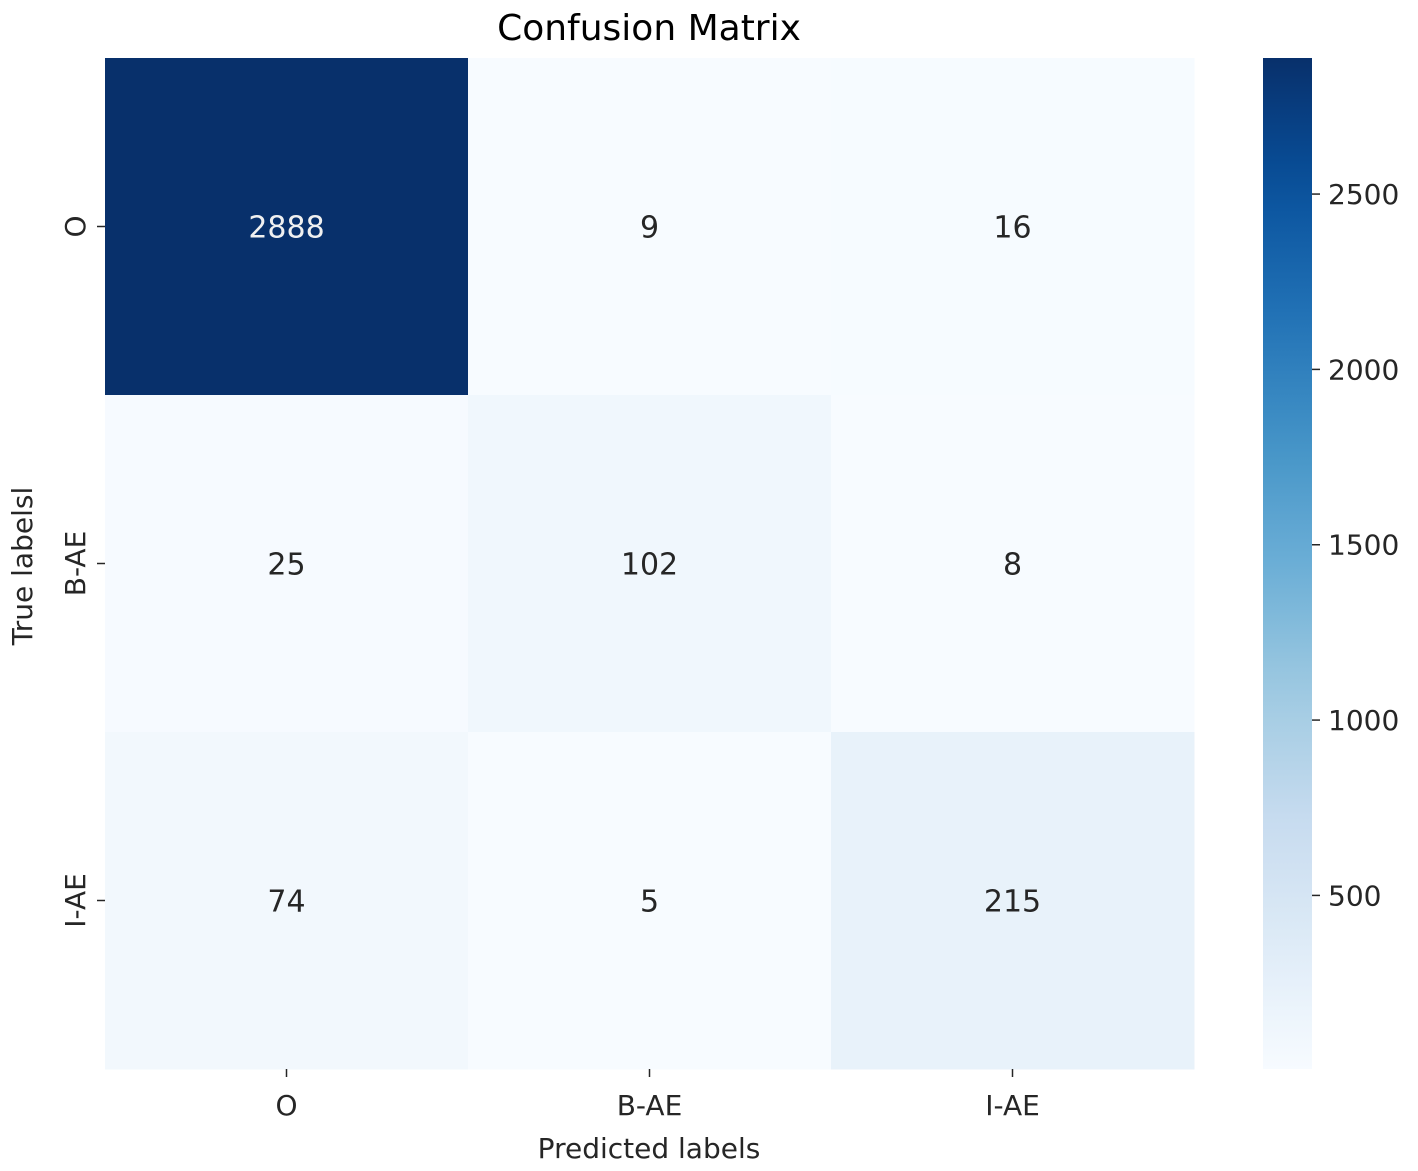  I want to click on y-tick-label: O, so click(75, 226).